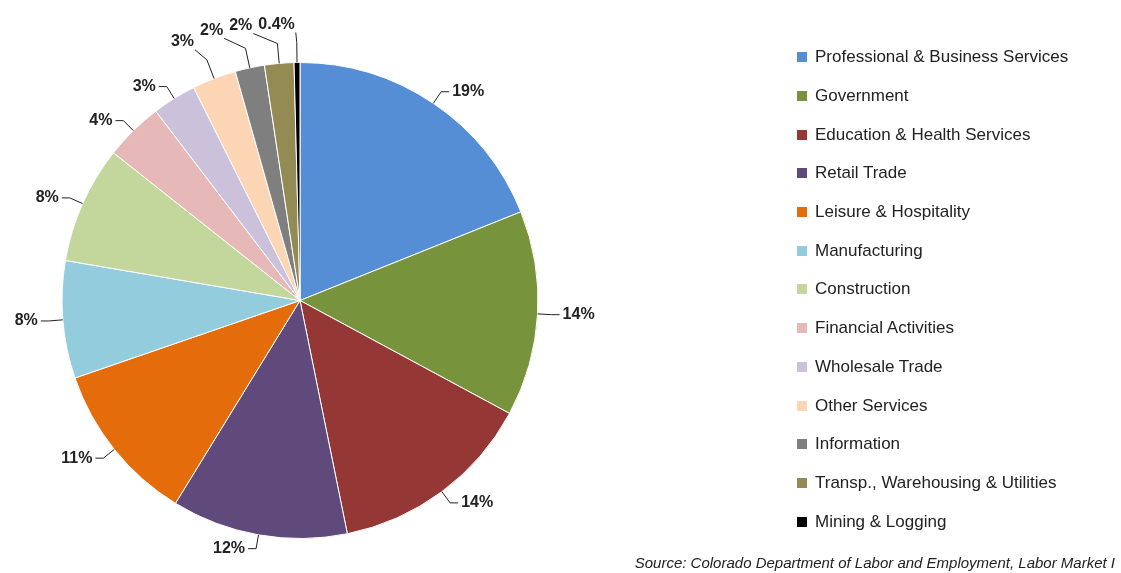  I want to click on legend-label: Professional & Business Services, so click(942, 57).